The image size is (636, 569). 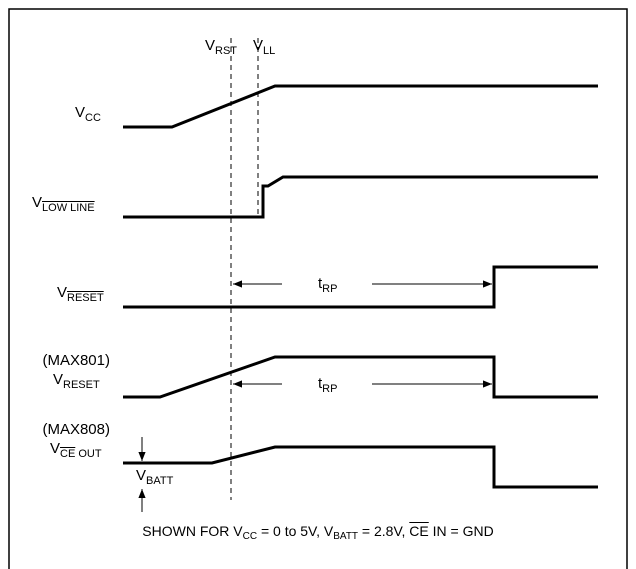 I want to click on max808-part-label: (MAX808), so click(x=76, y=429).